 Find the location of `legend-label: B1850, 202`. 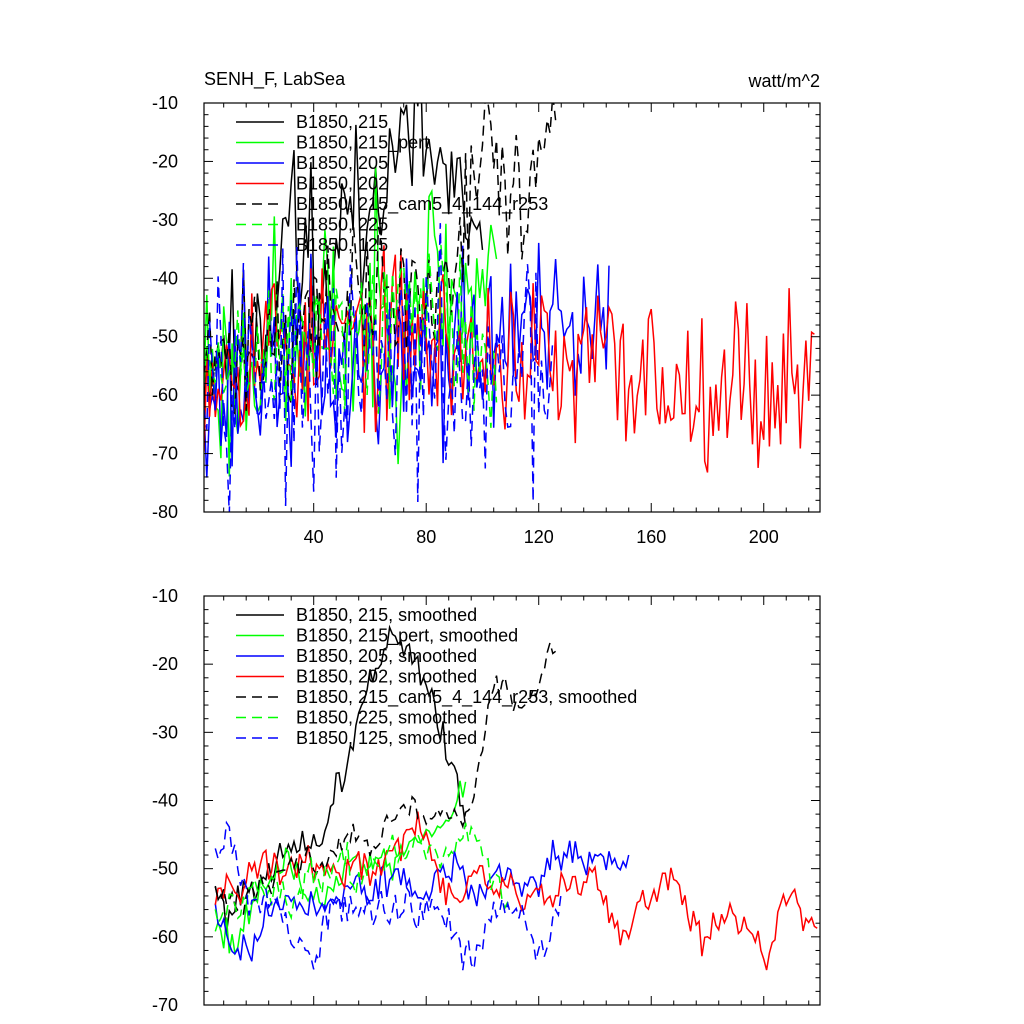

legend-label: B1850, 202 is located at coordinates (342, 184).